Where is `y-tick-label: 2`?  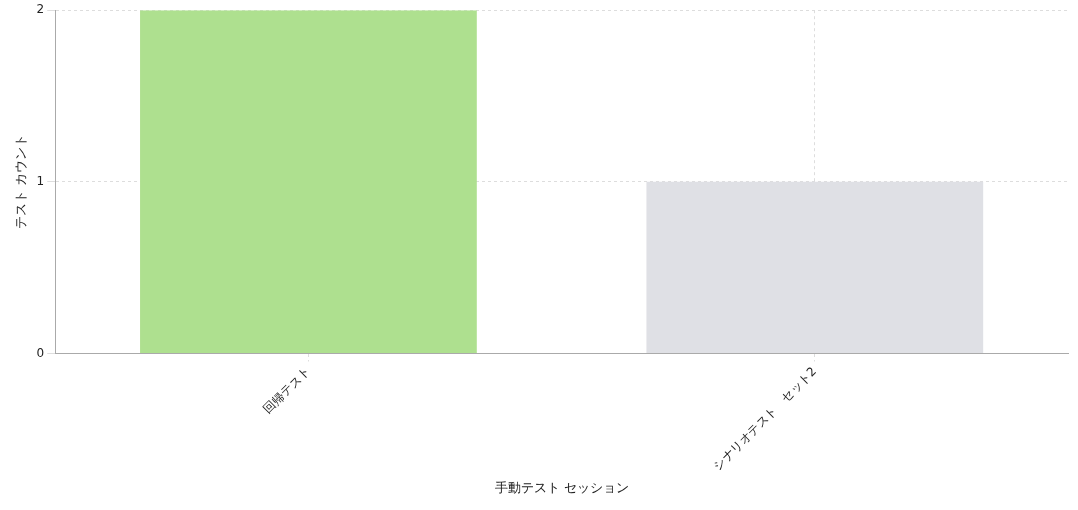
y-tick-label: 2 is located at coordinates (40, 9).